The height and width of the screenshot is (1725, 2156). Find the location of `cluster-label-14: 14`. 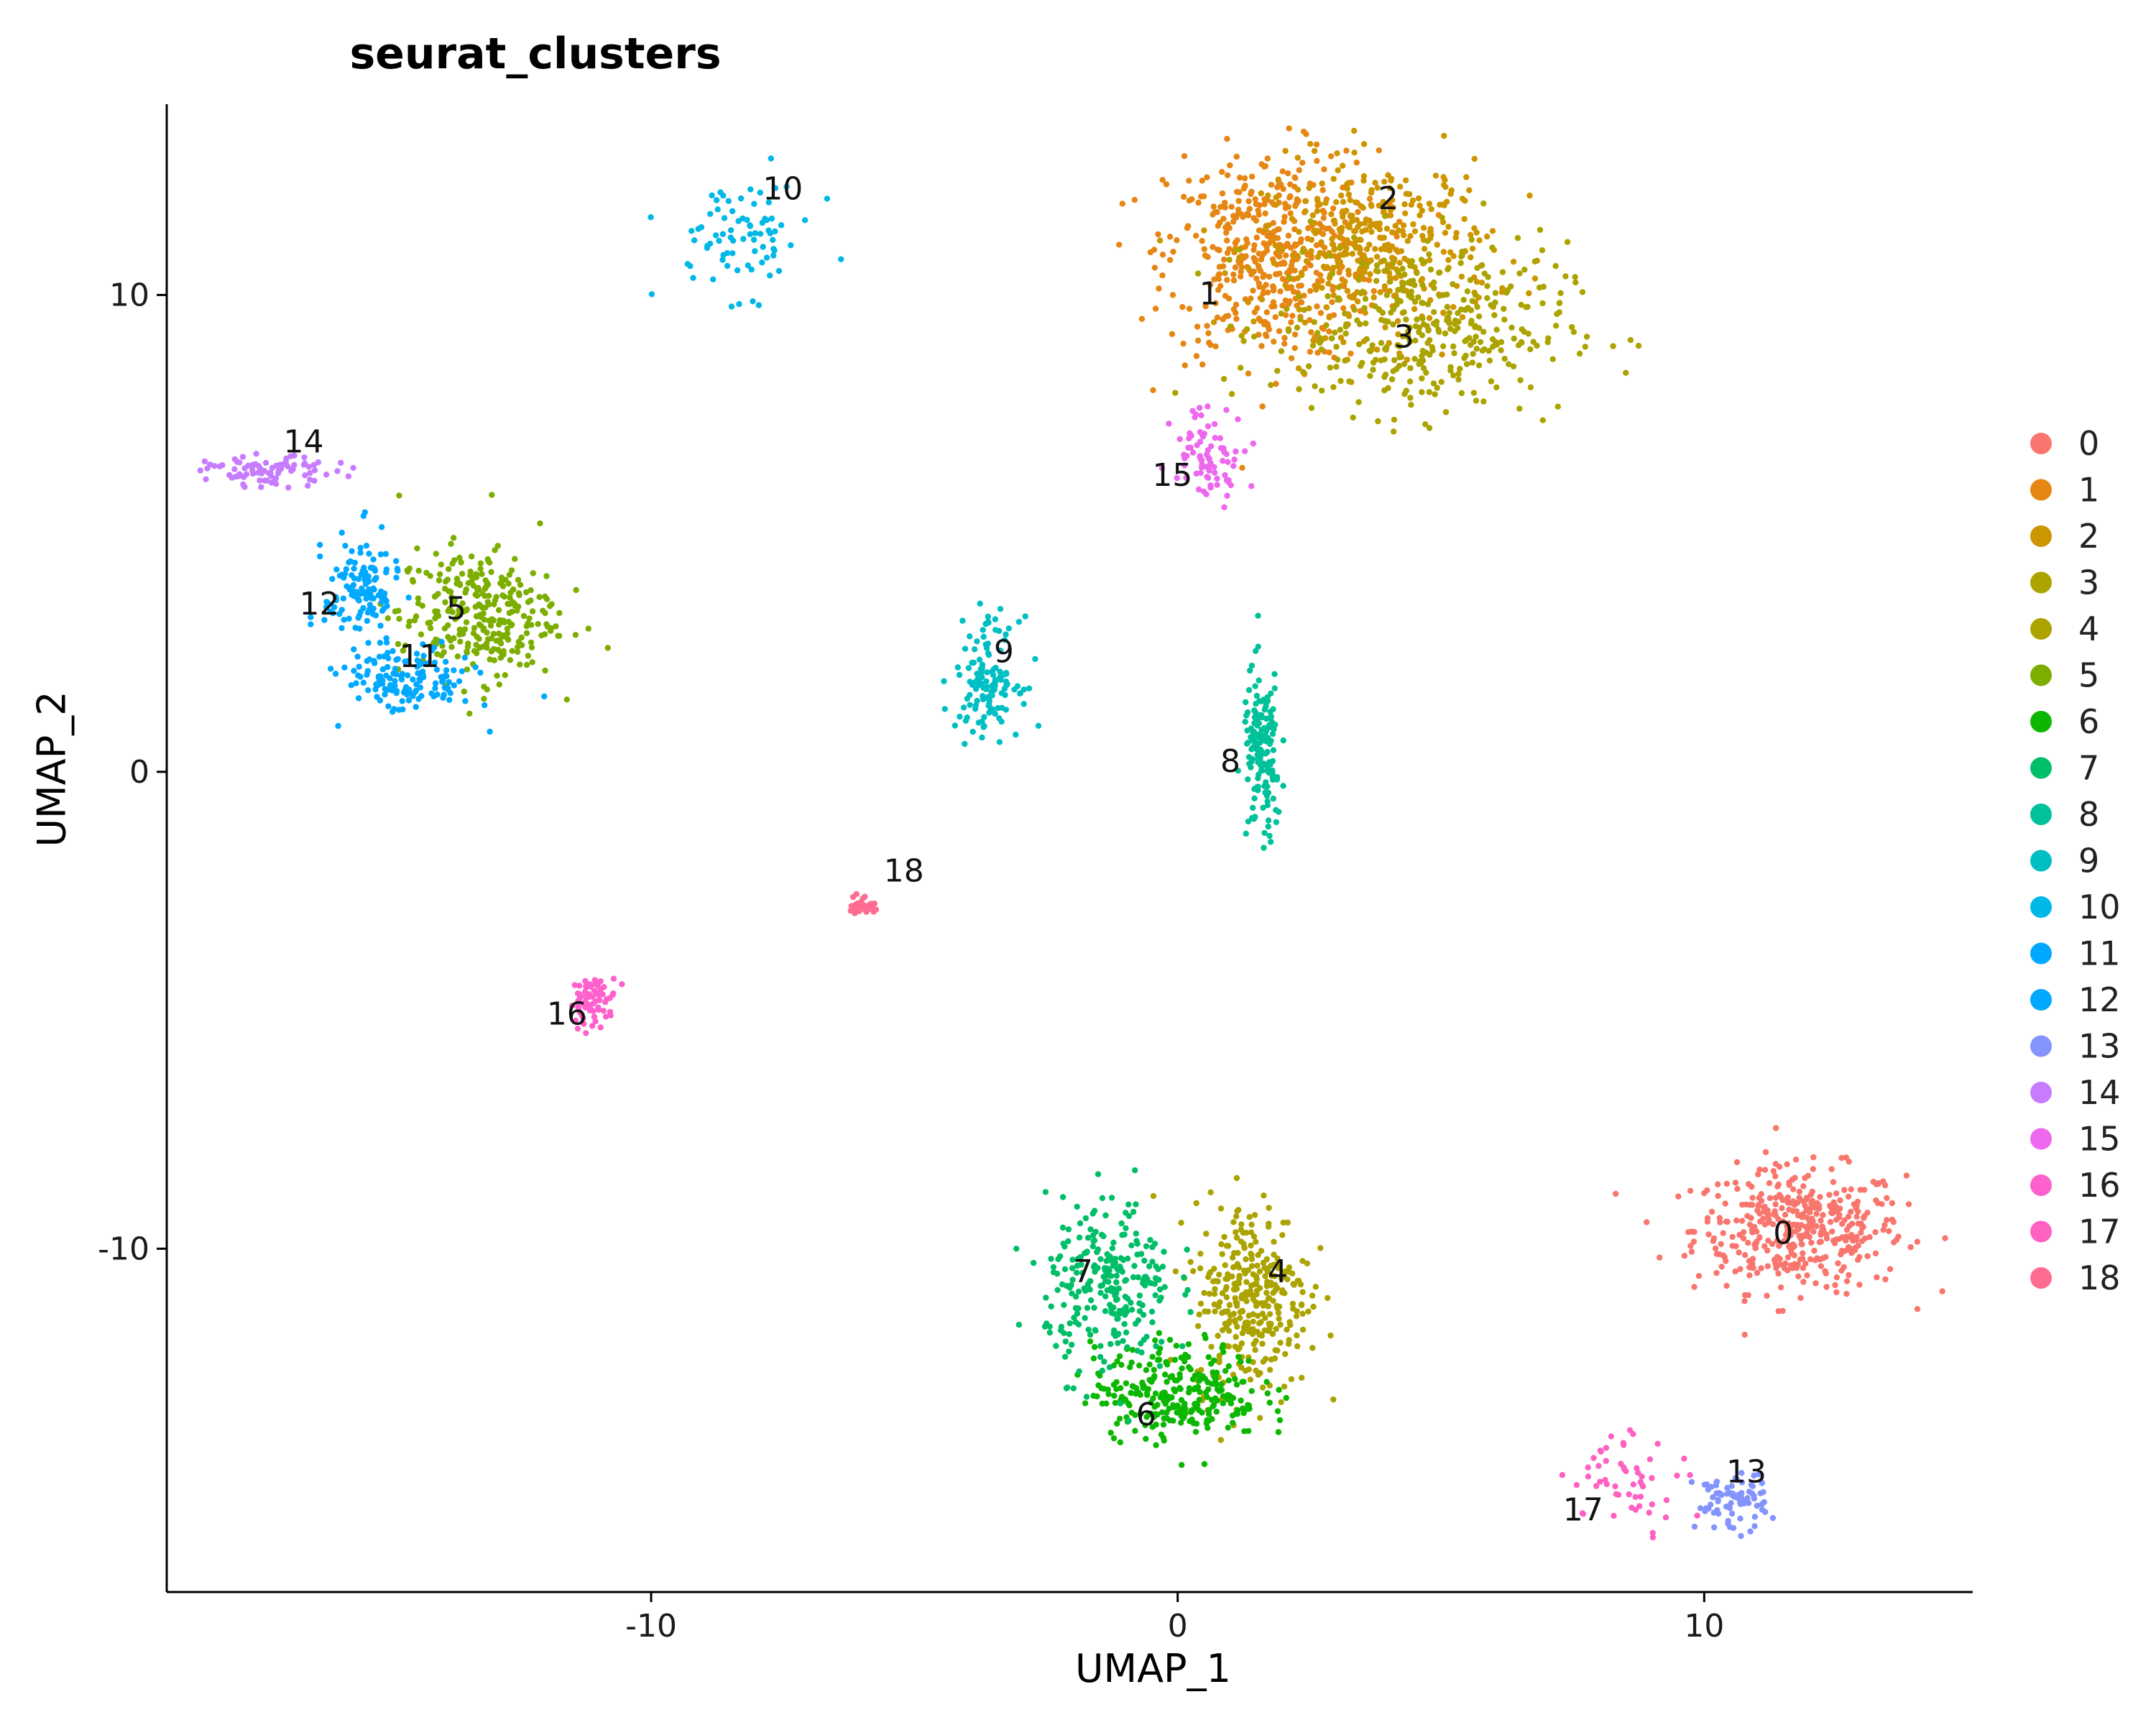

cluster-label-14: 14 is located at coordinates (303, 441).